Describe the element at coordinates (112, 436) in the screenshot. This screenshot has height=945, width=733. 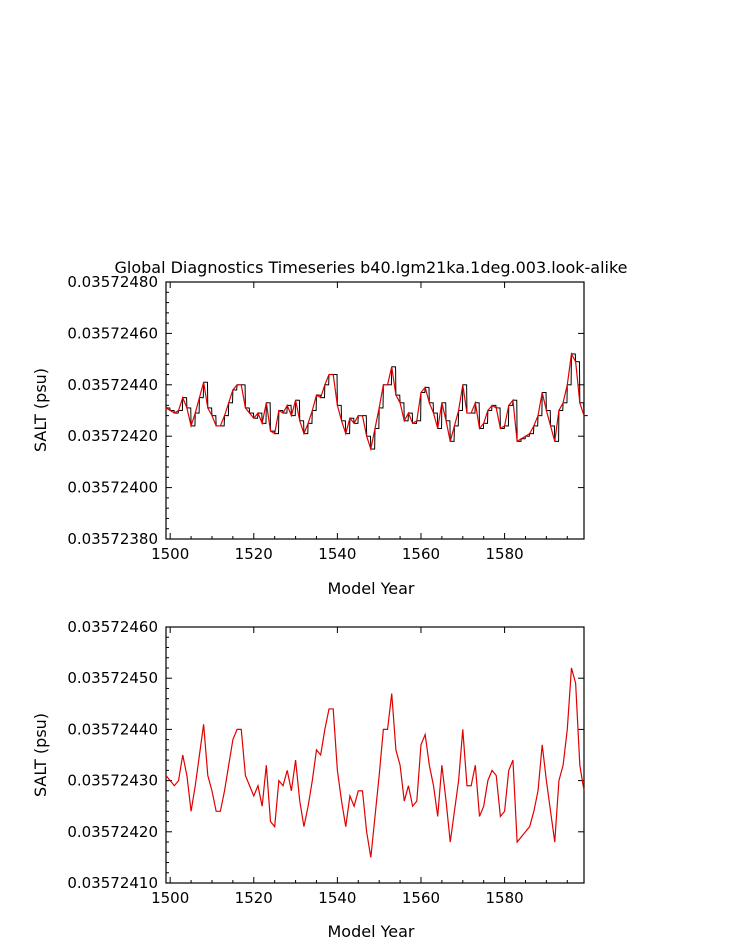
I see `top-y-tick-label: 0.03572420` at that location.